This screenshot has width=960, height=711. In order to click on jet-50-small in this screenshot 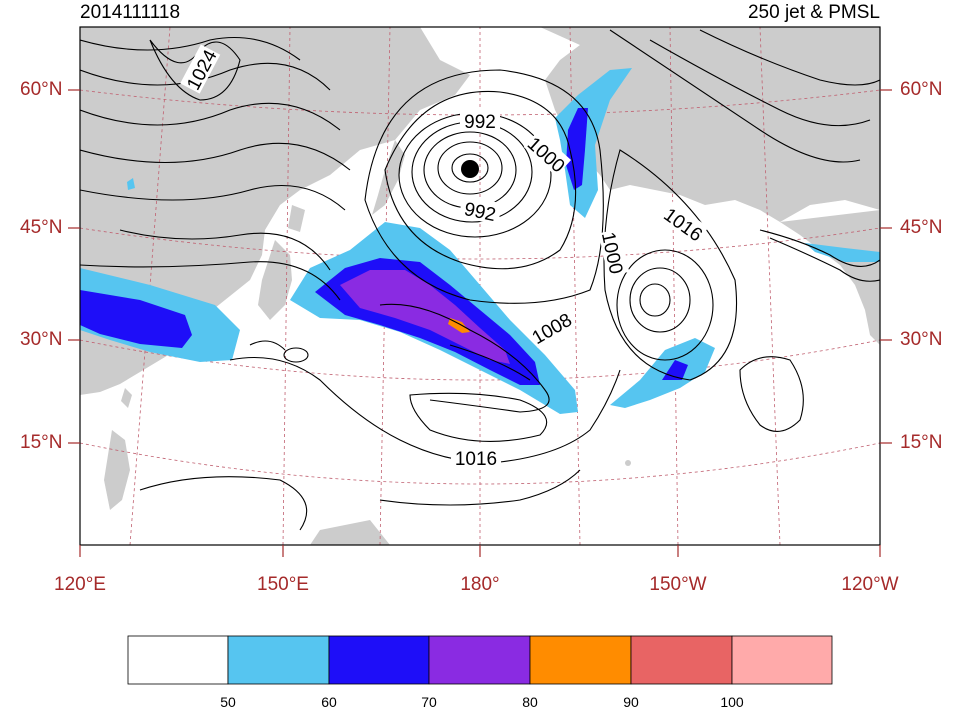, I will do `click(131, 184)`.